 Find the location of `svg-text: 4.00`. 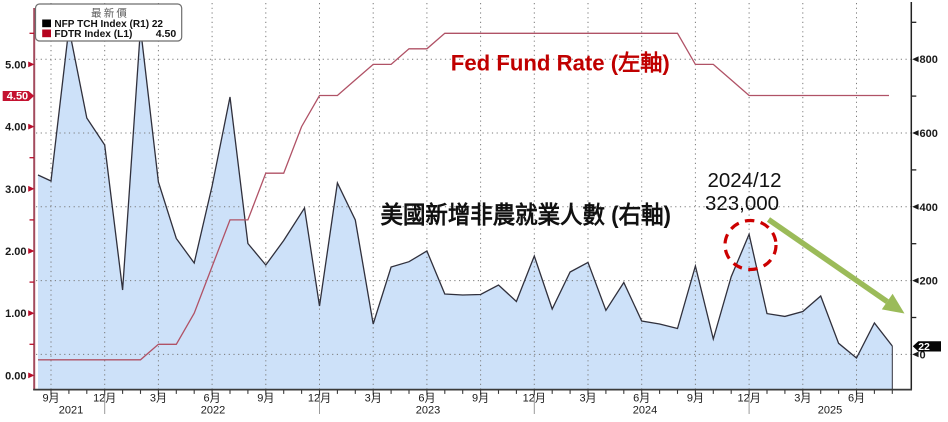

svg-text: 4.00 is located at coordinates (15, 128).